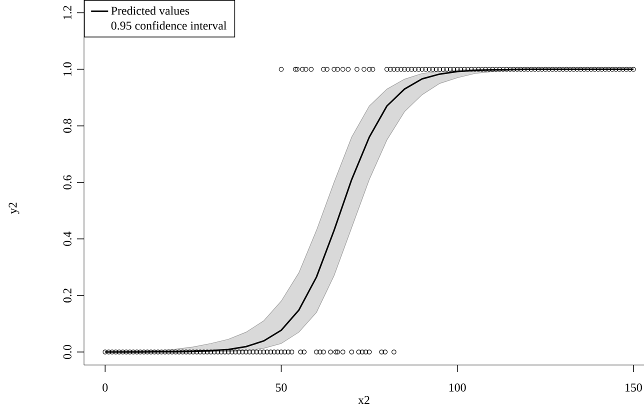  I want to click on y-tick-label: 1.0, so click(67, 69).